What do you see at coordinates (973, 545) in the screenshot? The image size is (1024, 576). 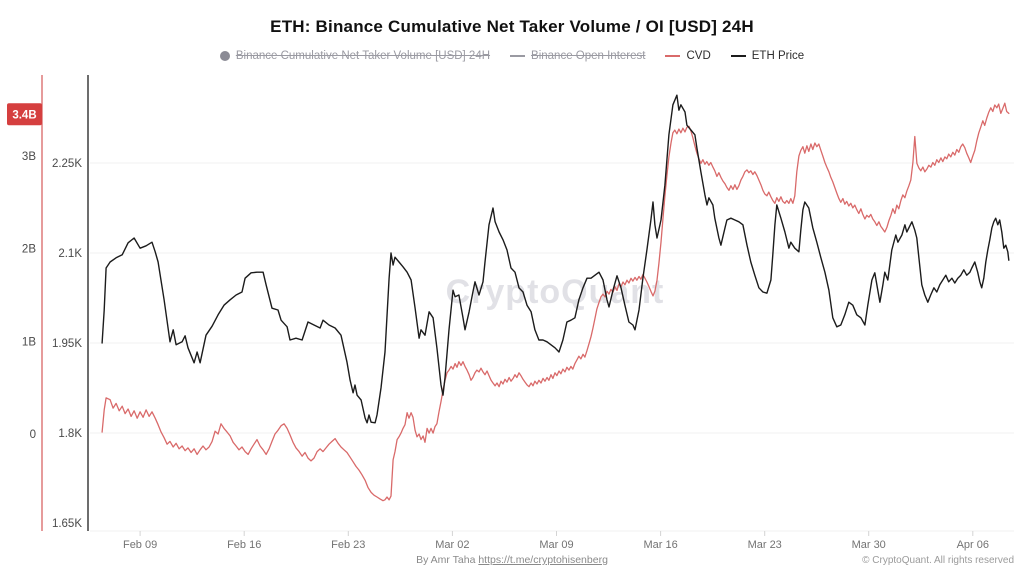 I see `x-tick-label: Apr 06` at bounding box center [973, 545].